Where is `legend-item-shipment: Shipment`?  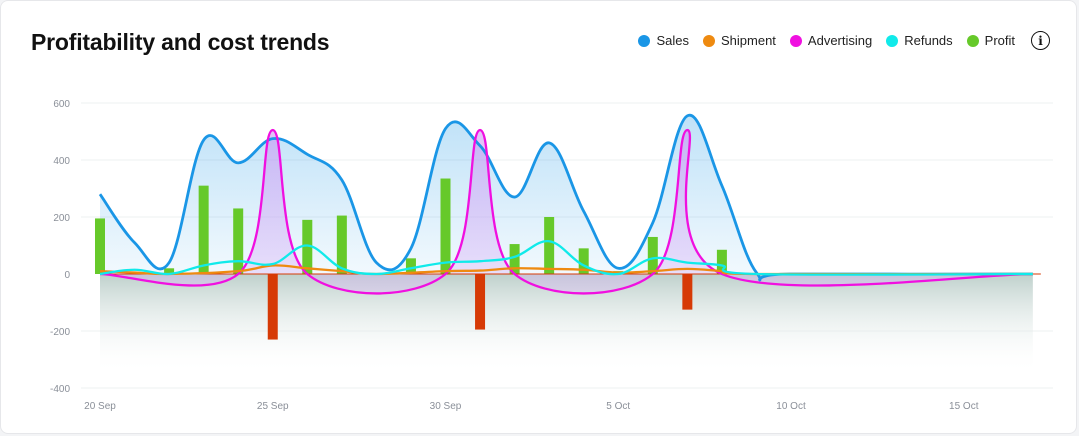
legend-item-shipment: Shipment is located at coordinates (739, 40).